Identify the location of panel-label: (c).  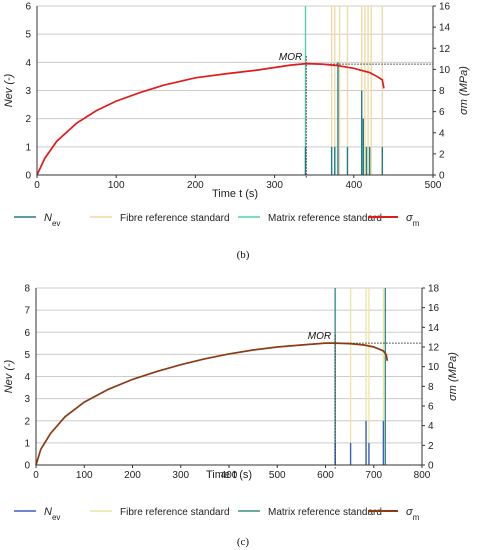
(243, 542).